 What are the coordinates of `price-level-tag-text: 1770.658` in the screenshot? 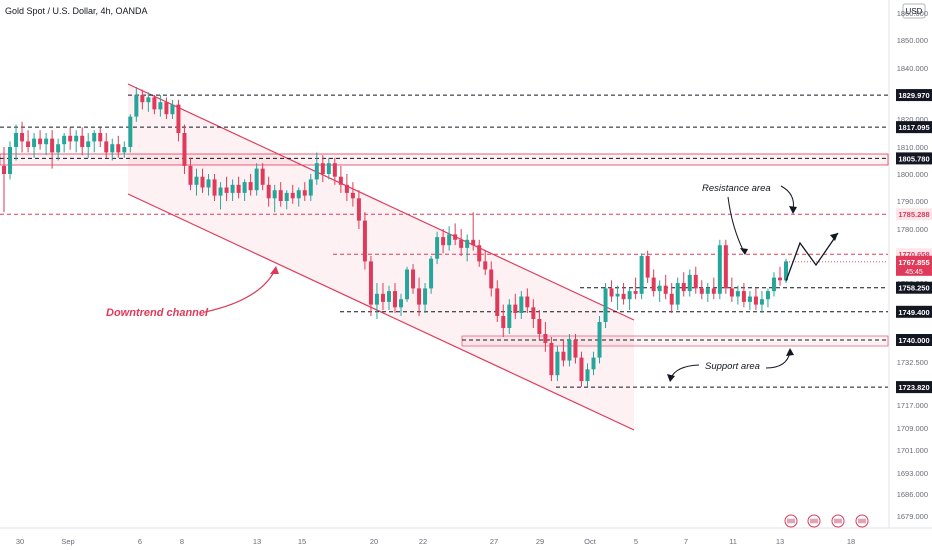 It's located at (913, 254).